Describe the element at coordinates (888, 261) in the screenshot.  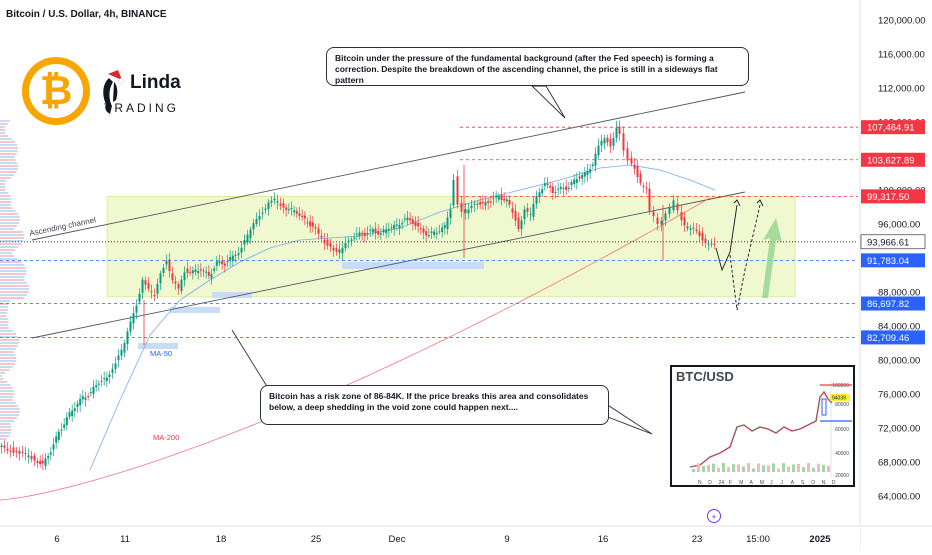
I see `price-level-label: 91,783.04` at that location.